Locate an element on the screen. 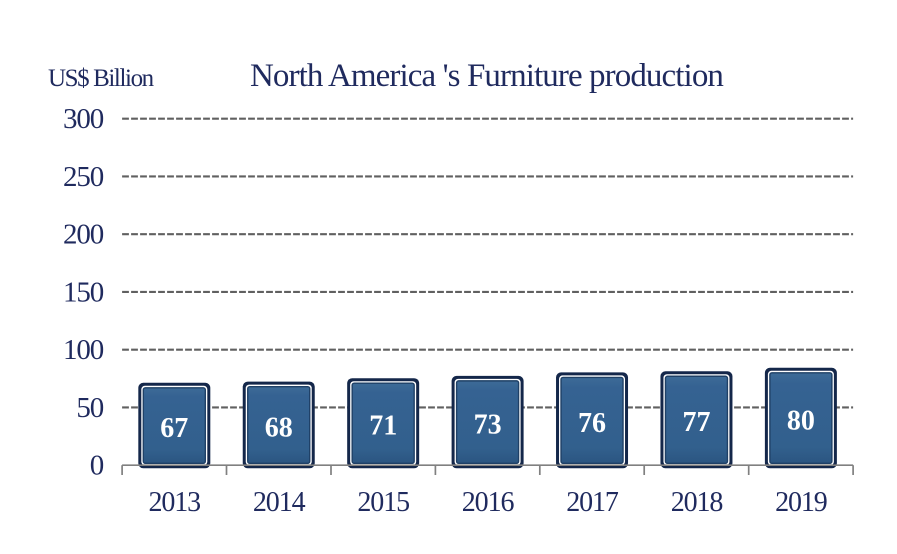  svg-text: 300 is located at coordinates (83, 119).